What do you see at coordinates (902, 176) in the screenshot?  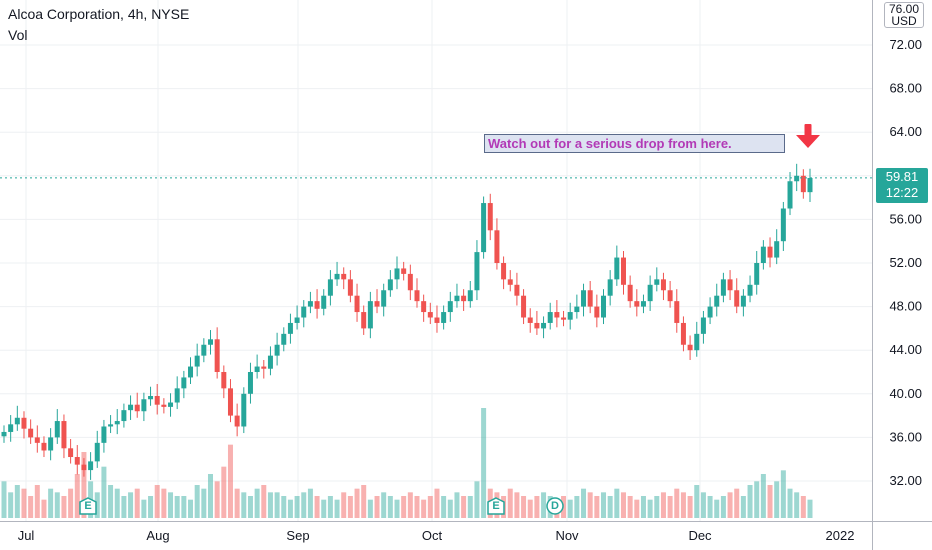 I see `last-price-value: 59.81` at bounding box center [902, 176].